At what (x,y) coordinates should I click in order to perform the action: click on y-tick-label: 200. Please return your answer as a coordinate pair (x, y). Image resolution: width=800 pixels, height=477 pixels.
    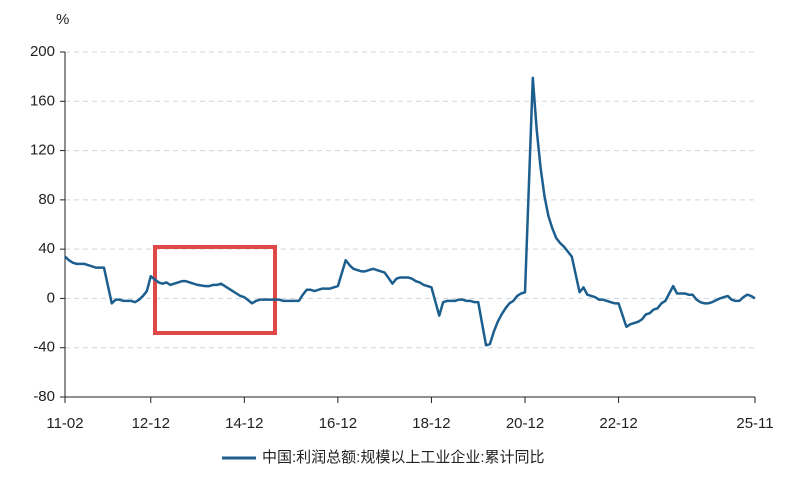
    Looking at the image, I should click on (42, 51).